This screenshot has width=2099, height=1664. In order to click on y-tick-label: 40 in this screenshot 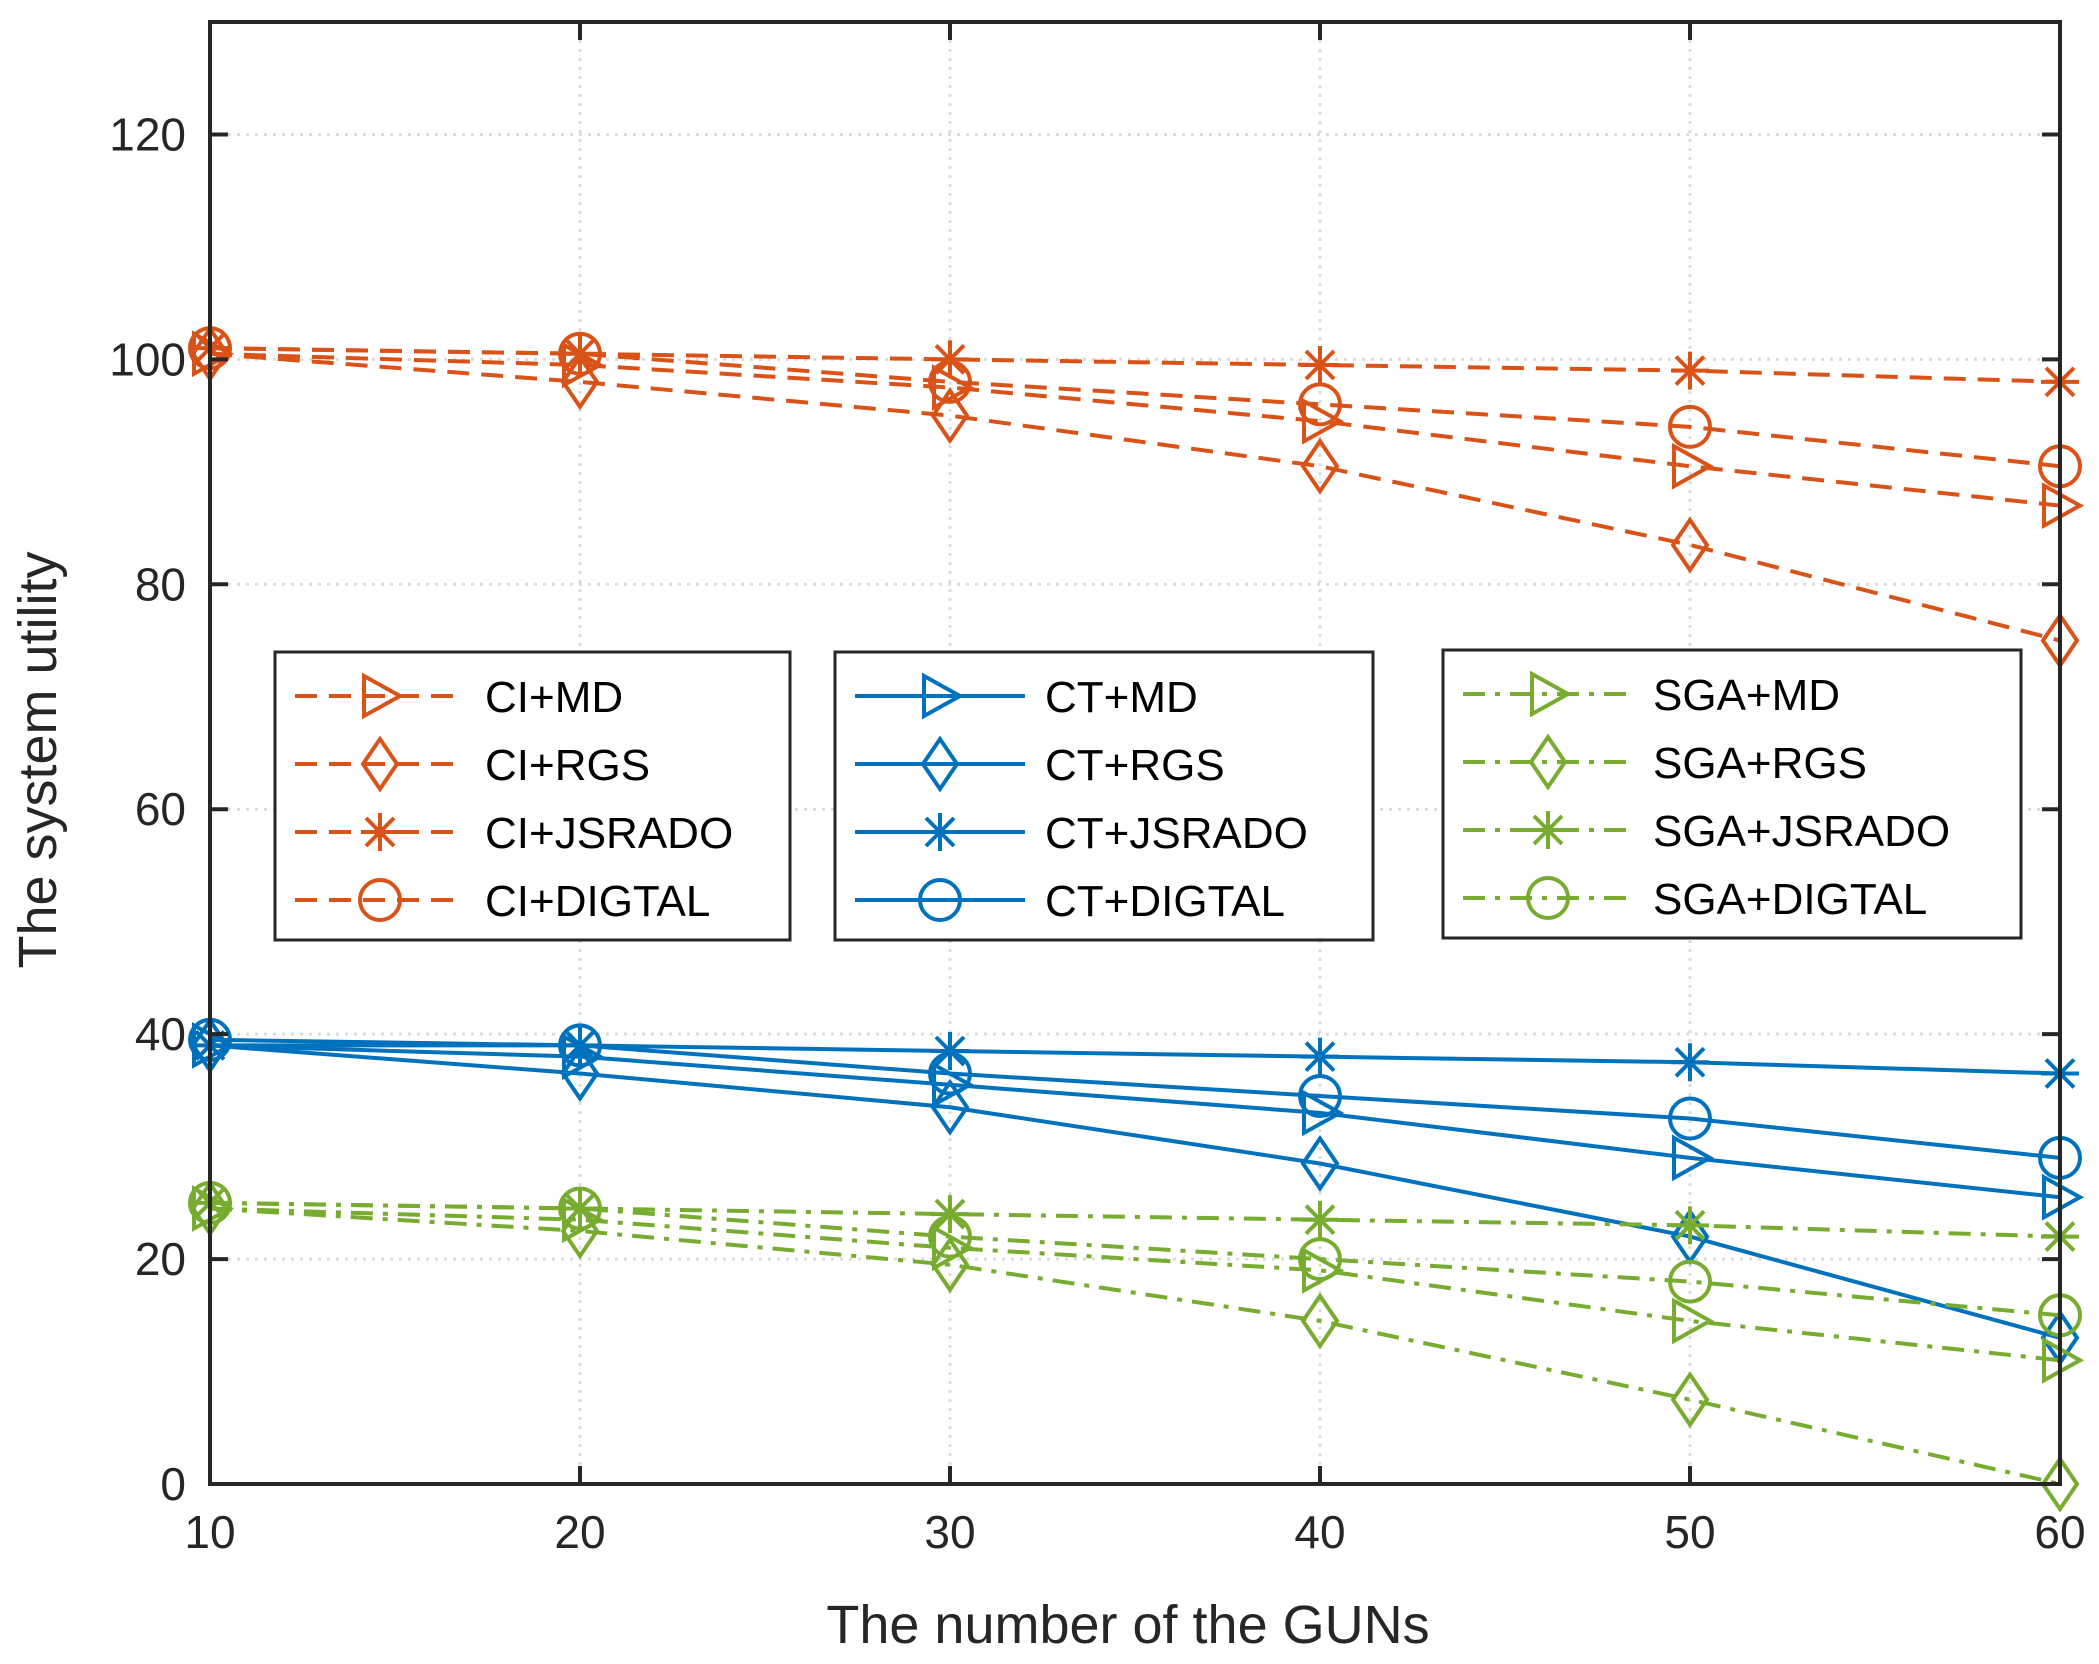, I will do `click(160, 1034)`.